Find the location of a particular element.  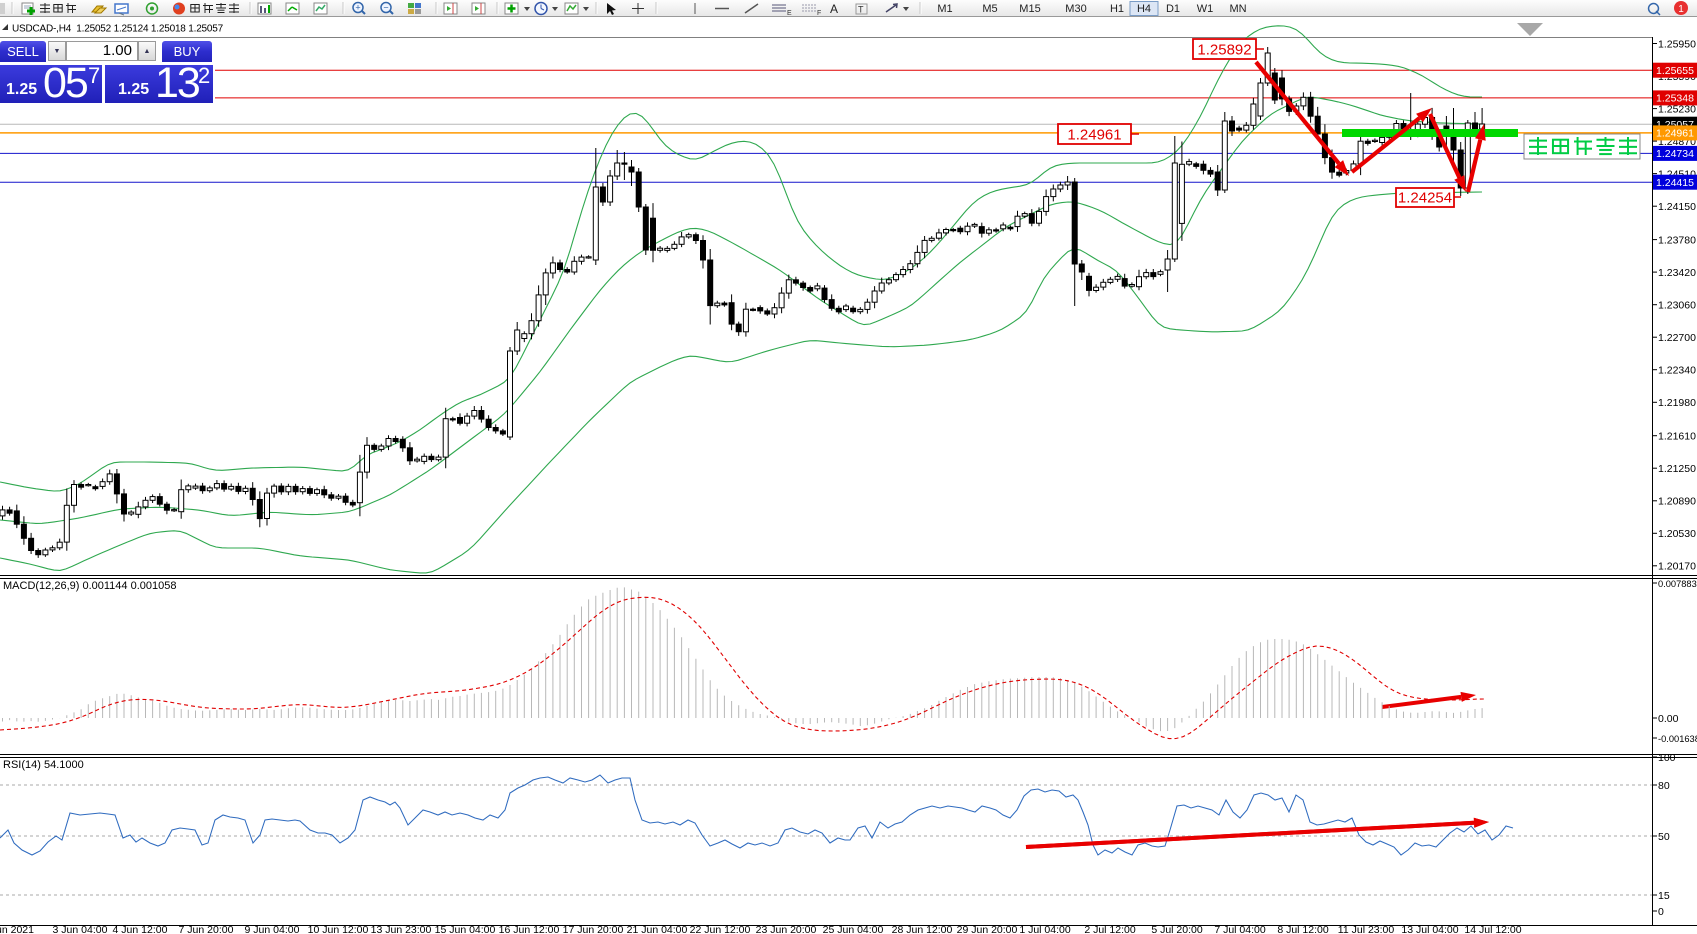

svg-text: 4 Jun 12:00 is located at coordinates (140, 929).